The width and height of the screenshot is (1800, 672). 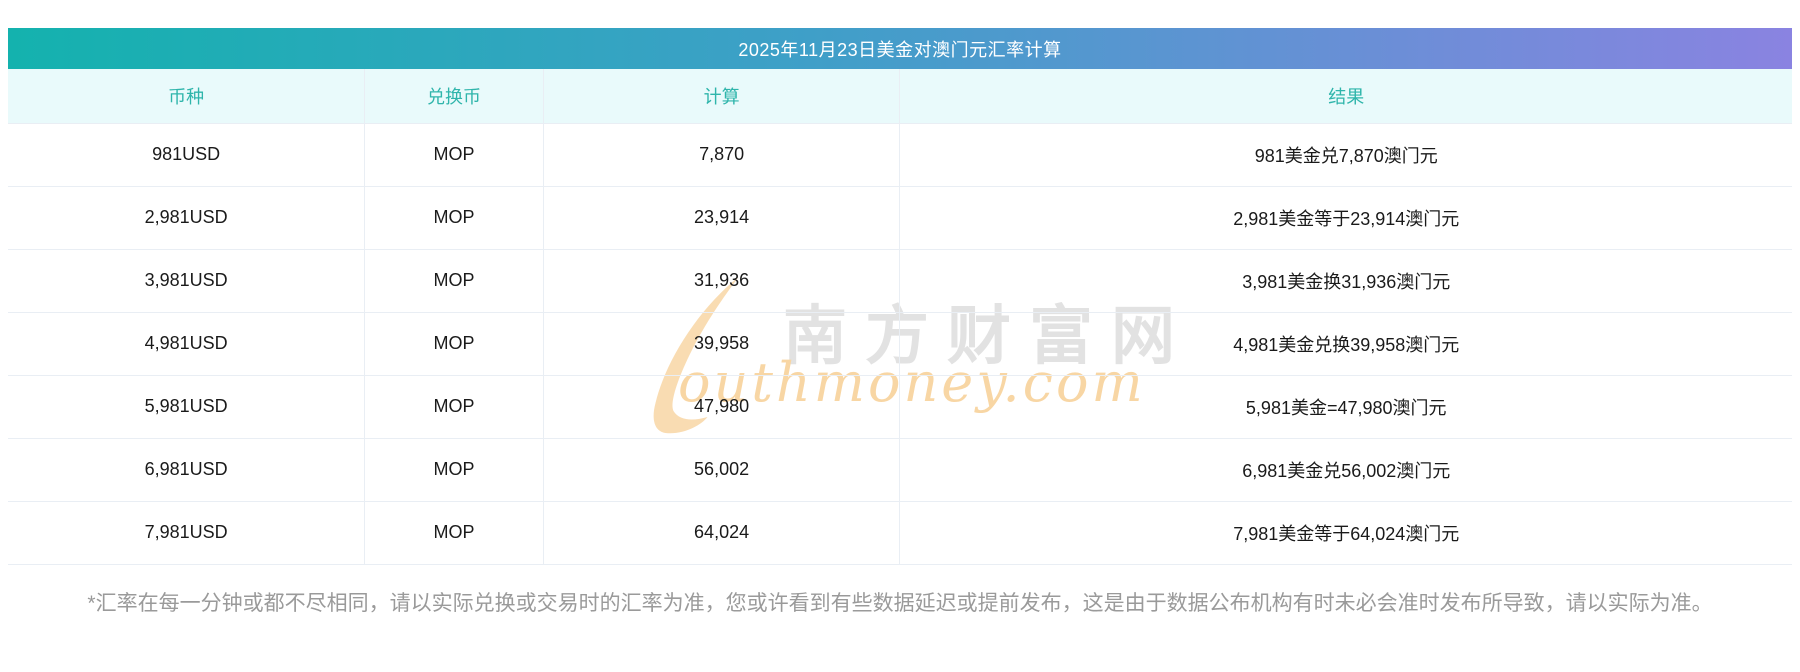 I want to click on cell-currency: 6,981USD, so click(x=187, y=469).